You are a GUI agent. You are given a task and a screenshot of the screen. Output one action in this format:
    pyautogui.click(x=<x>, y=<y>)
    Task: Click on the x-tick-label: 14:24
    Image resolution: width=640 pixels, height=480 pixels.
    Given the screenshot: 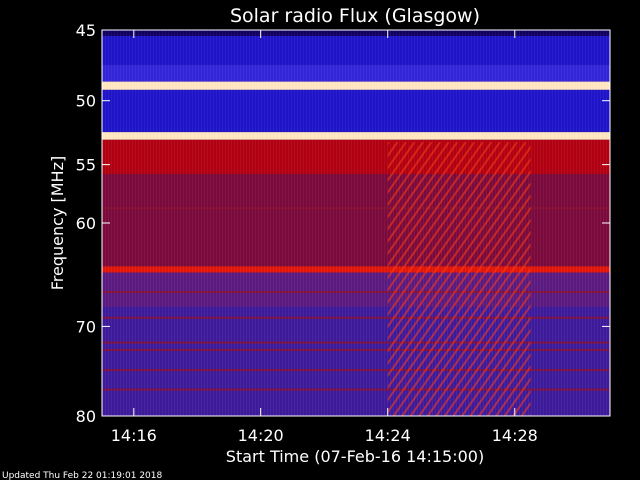 What is the action you would take?
    pyautogui.click(x=388, y=435)
    